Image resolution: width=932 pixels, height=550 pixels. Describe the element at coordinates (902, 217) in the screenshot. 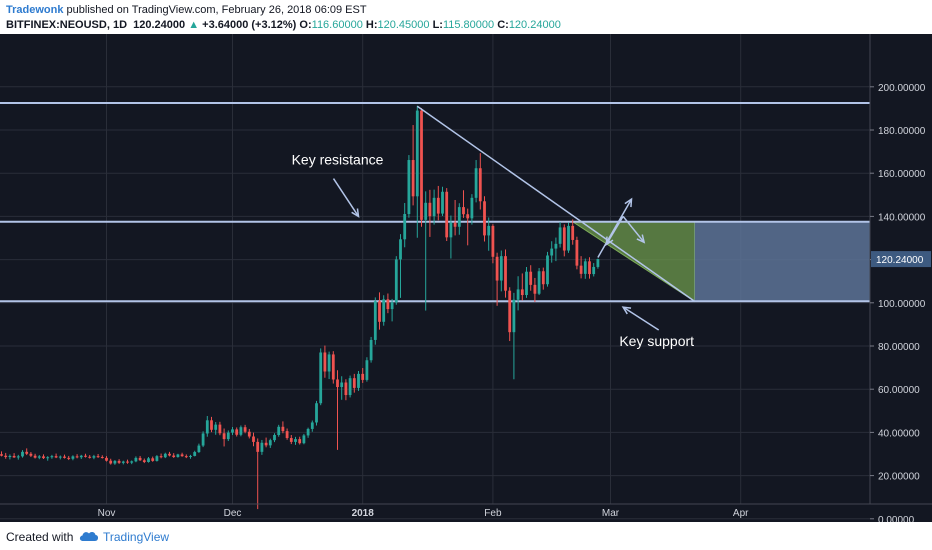

I see `y-tick-label: 140.00000` at that location.